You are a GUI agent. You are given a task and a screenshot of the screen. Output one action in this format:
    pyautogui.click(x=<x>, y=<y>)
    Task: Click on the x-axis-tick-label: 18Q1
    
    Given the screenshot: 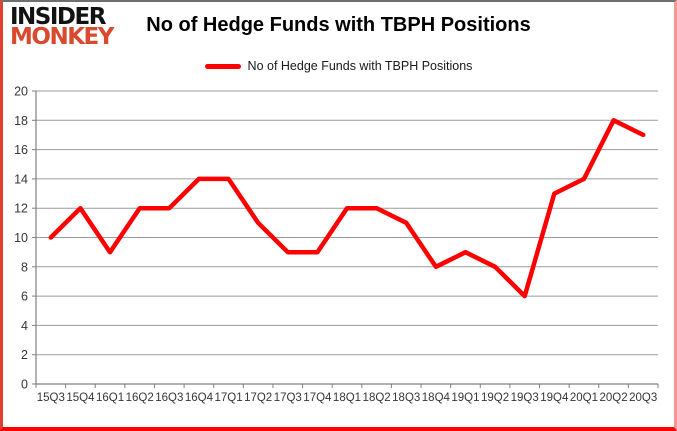 What is the action you would take?
    pyautogui.click(x=347, y=398)
    